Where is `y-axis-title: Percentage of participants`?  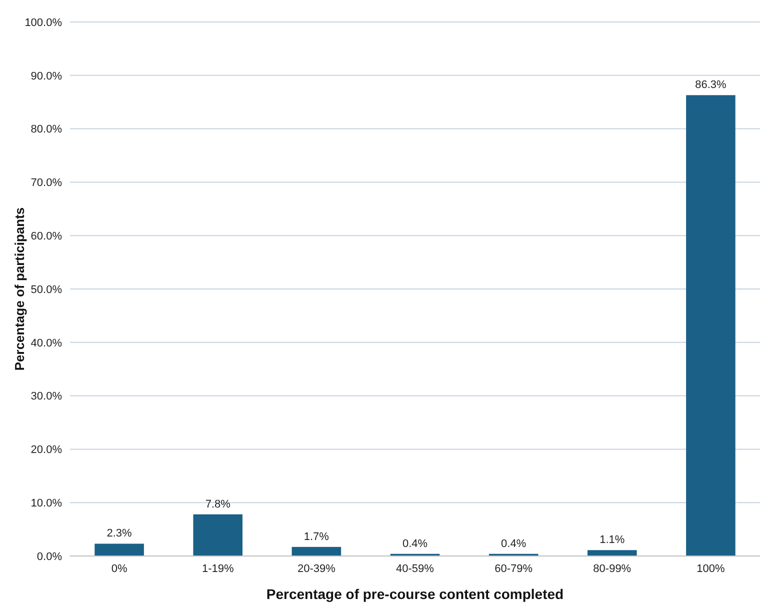 y-axis-title: Percentage of participants is located at coordinates (19, 289).